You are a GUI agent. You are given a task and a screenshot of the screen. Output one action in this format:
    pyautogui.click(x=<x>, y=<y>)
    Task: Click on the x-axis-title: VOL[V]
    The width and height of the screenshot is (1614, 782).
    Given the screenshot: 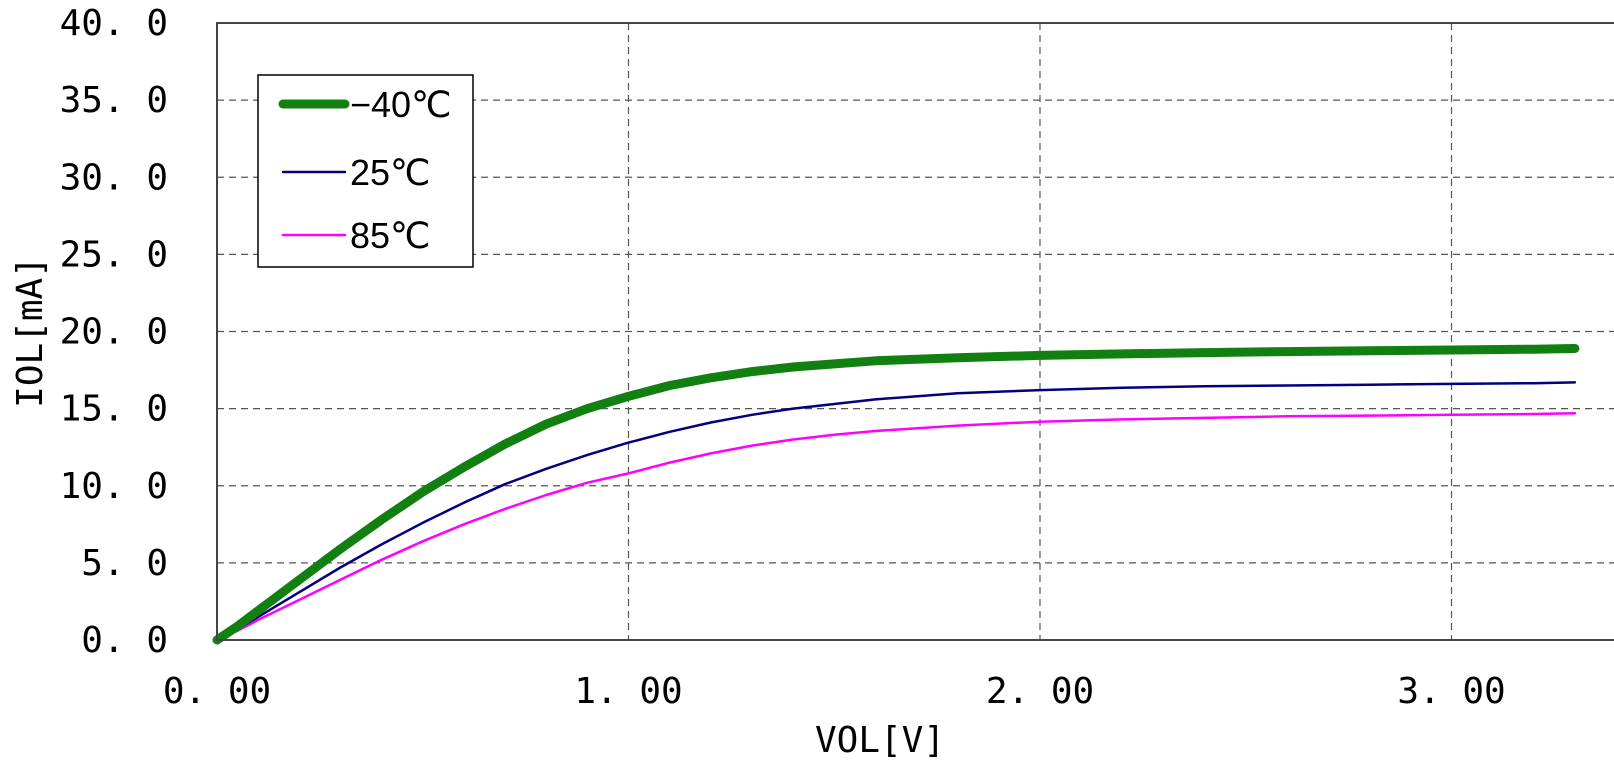 What is the action you would take?
    pyautogui.click(x=880, y=740)
    